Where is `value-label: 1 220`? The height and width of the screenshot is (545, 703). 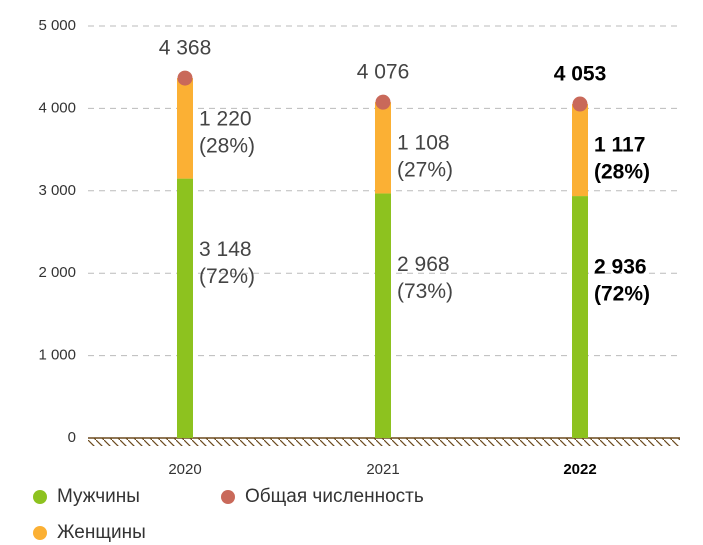
value-label: 1 220 is located at coordinates (225, 119).